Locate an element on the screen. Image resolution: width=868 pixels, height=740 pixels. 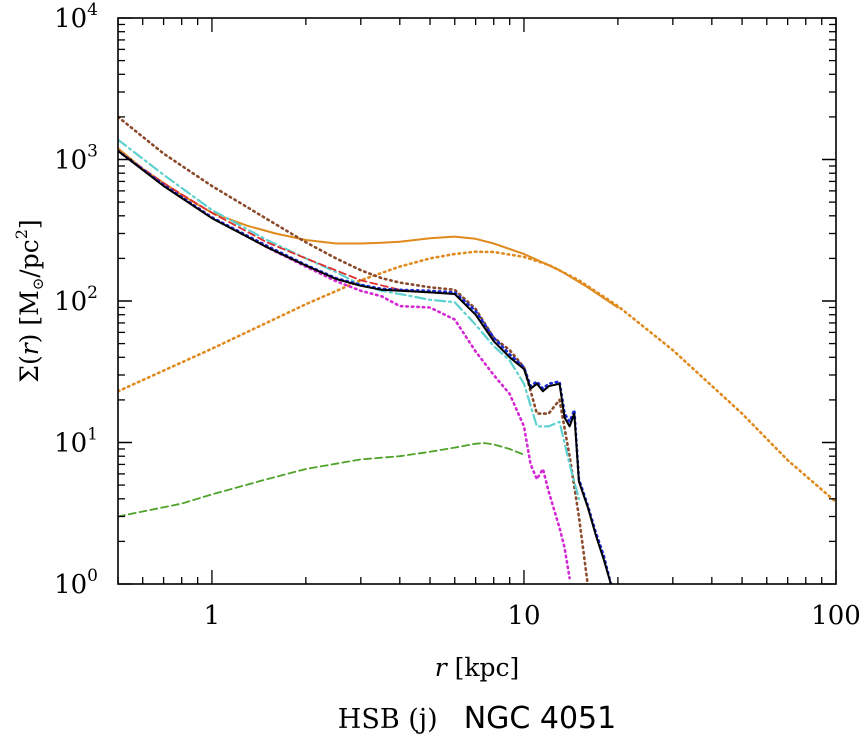
x-tick-label: 1 is located at coordinates (212, 616).